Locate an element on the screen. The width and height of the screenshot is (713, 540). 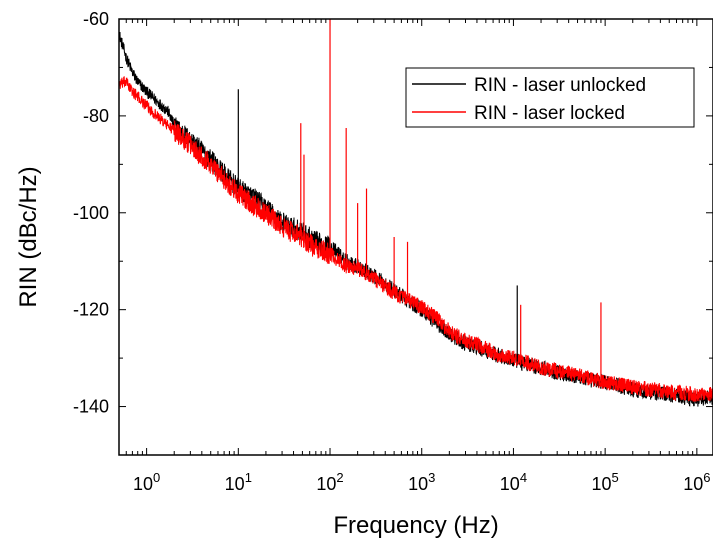
x-tick-label: 10³ is located at coordinates (421, 482).